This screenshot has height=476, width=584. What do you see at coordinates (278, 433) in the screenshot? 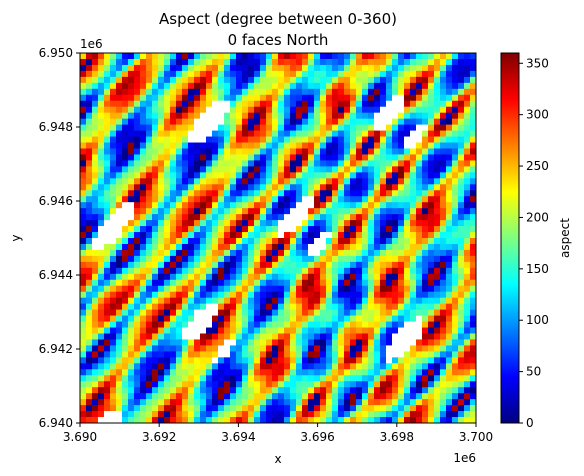
I see `x-axis-ticks: 3.690 3.692 3.694 3.696 3.698 3.700` at bounding box center [278, 433].